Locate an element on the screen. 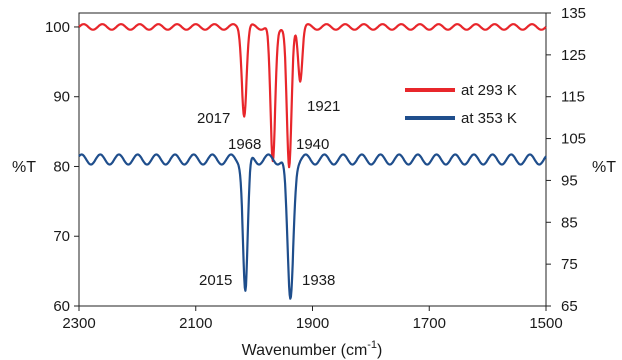 The width and height of the screenshot is (622, 360). x-tick-label-1900: 1900 is located at coordinates (312, 323).